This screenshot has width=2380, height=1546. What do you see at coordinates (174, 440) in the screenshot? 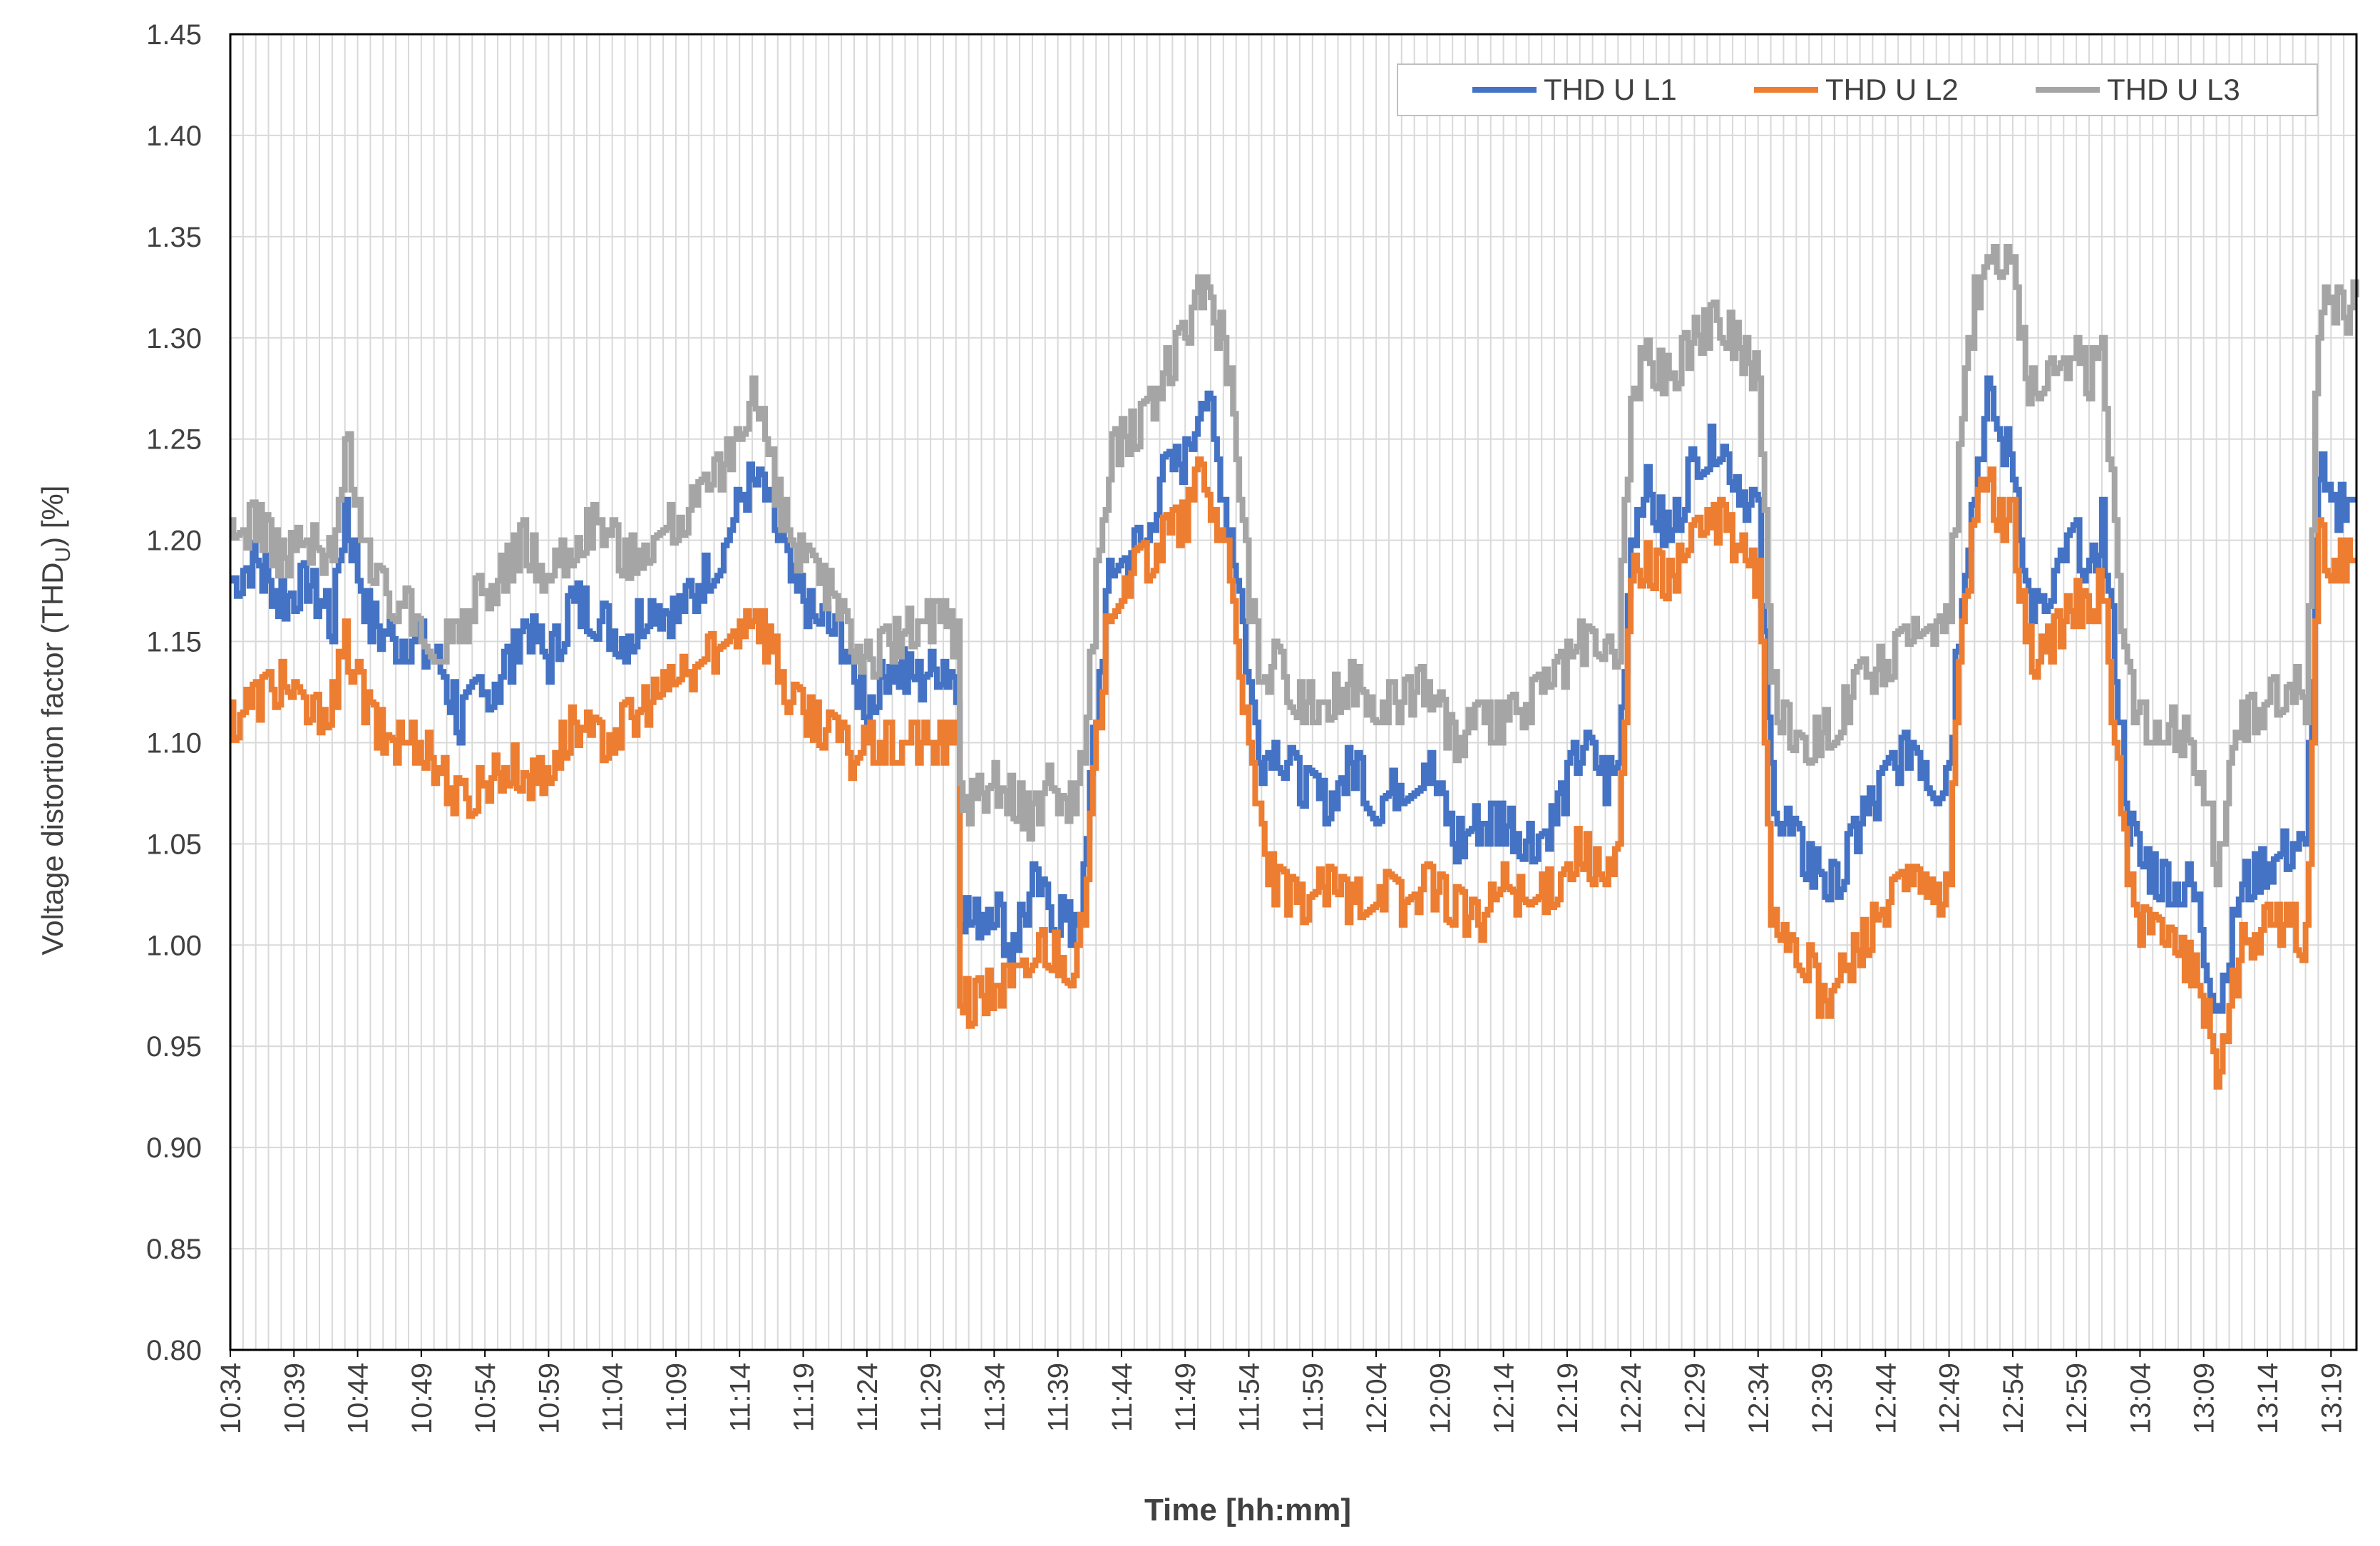
I see `y-tick-label: 1.25` at bounding box center [174, 440].